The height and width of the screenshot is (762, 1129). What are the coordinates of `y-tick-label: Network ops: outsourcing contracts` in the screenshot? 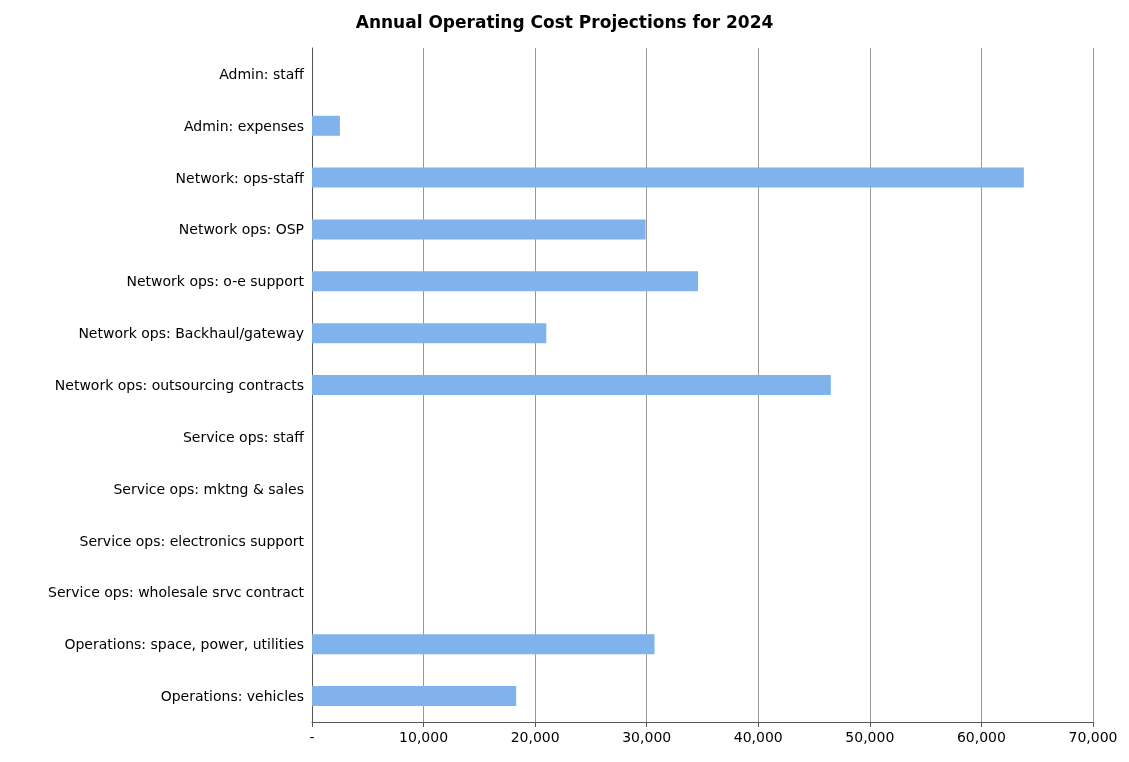 It's located at (179, 385).